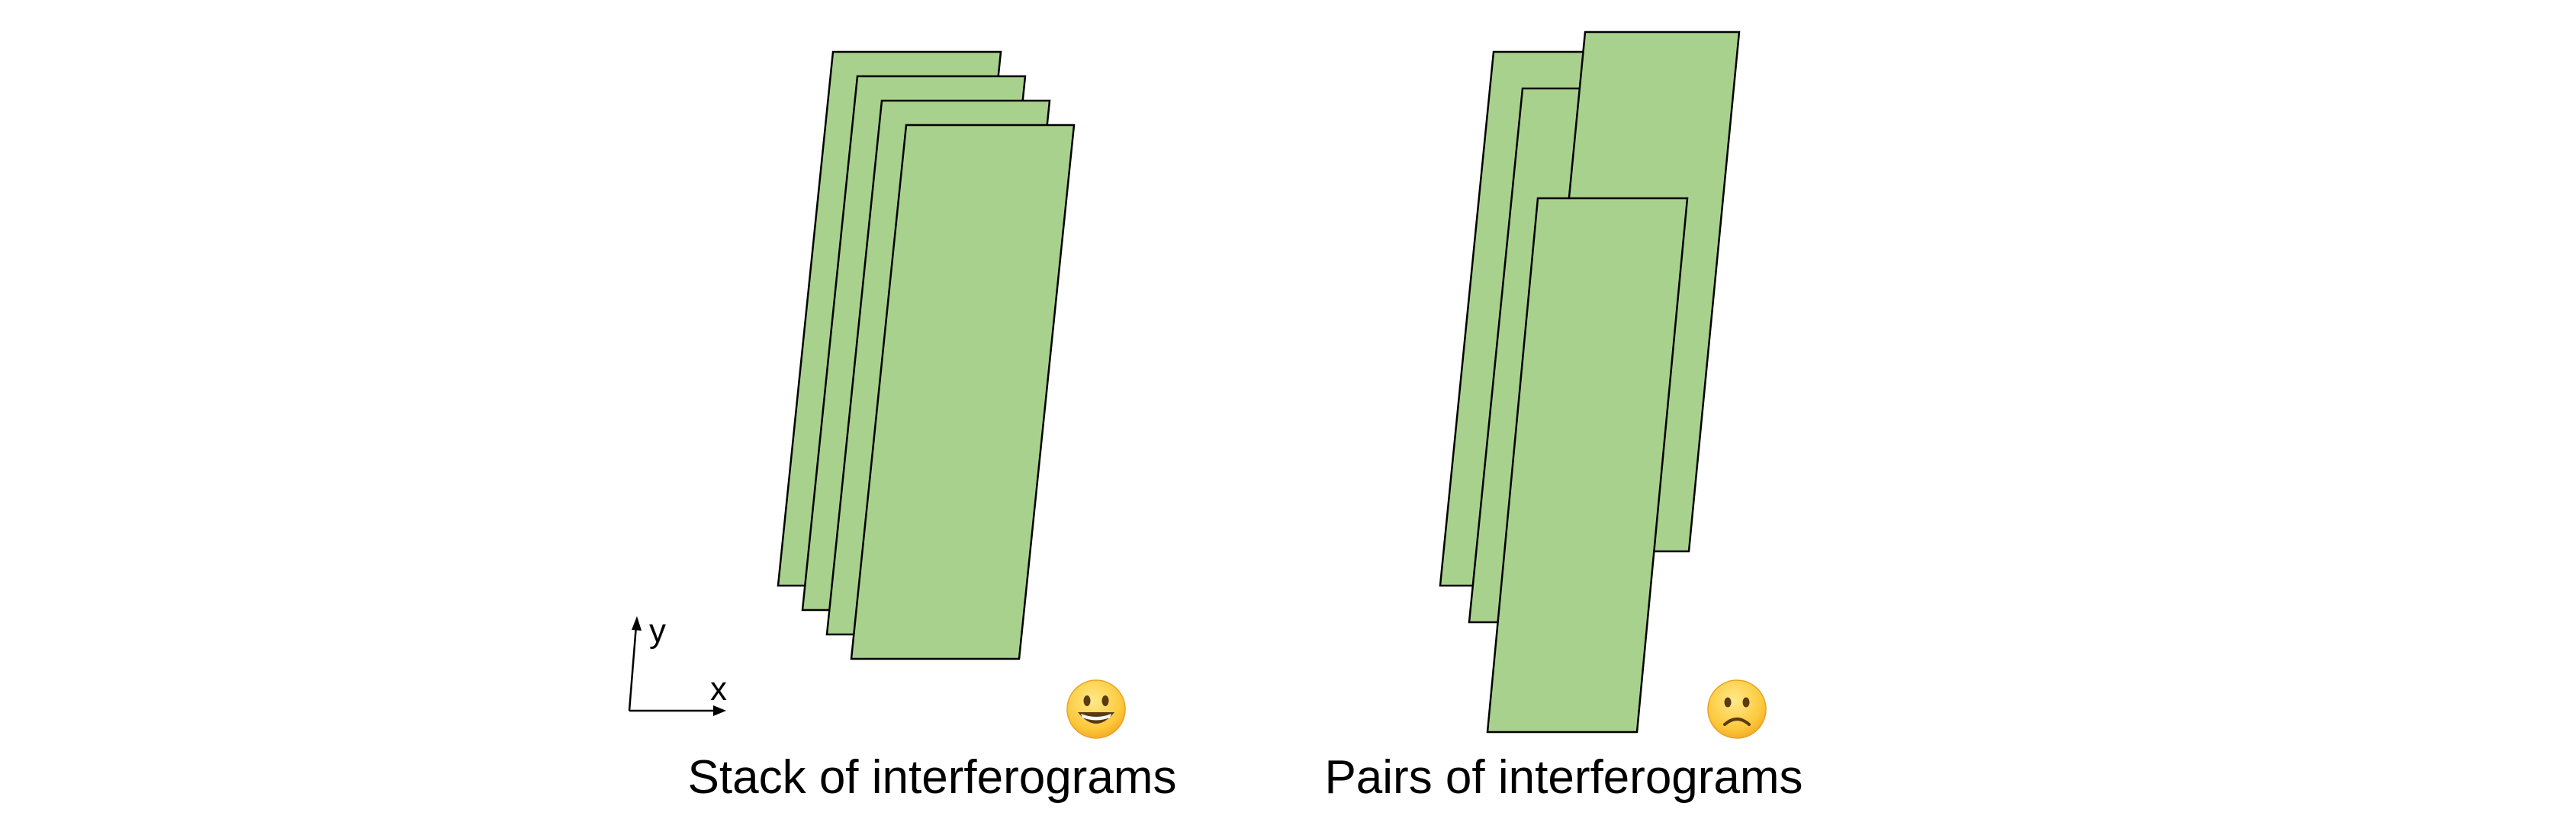 This screenshot has height=835, width=2576. What do you see at coordinates (1564, 777) in the screenshot?
I see `pairs-caption: Pairs of interferograms` at bounding box center [1564, 777].